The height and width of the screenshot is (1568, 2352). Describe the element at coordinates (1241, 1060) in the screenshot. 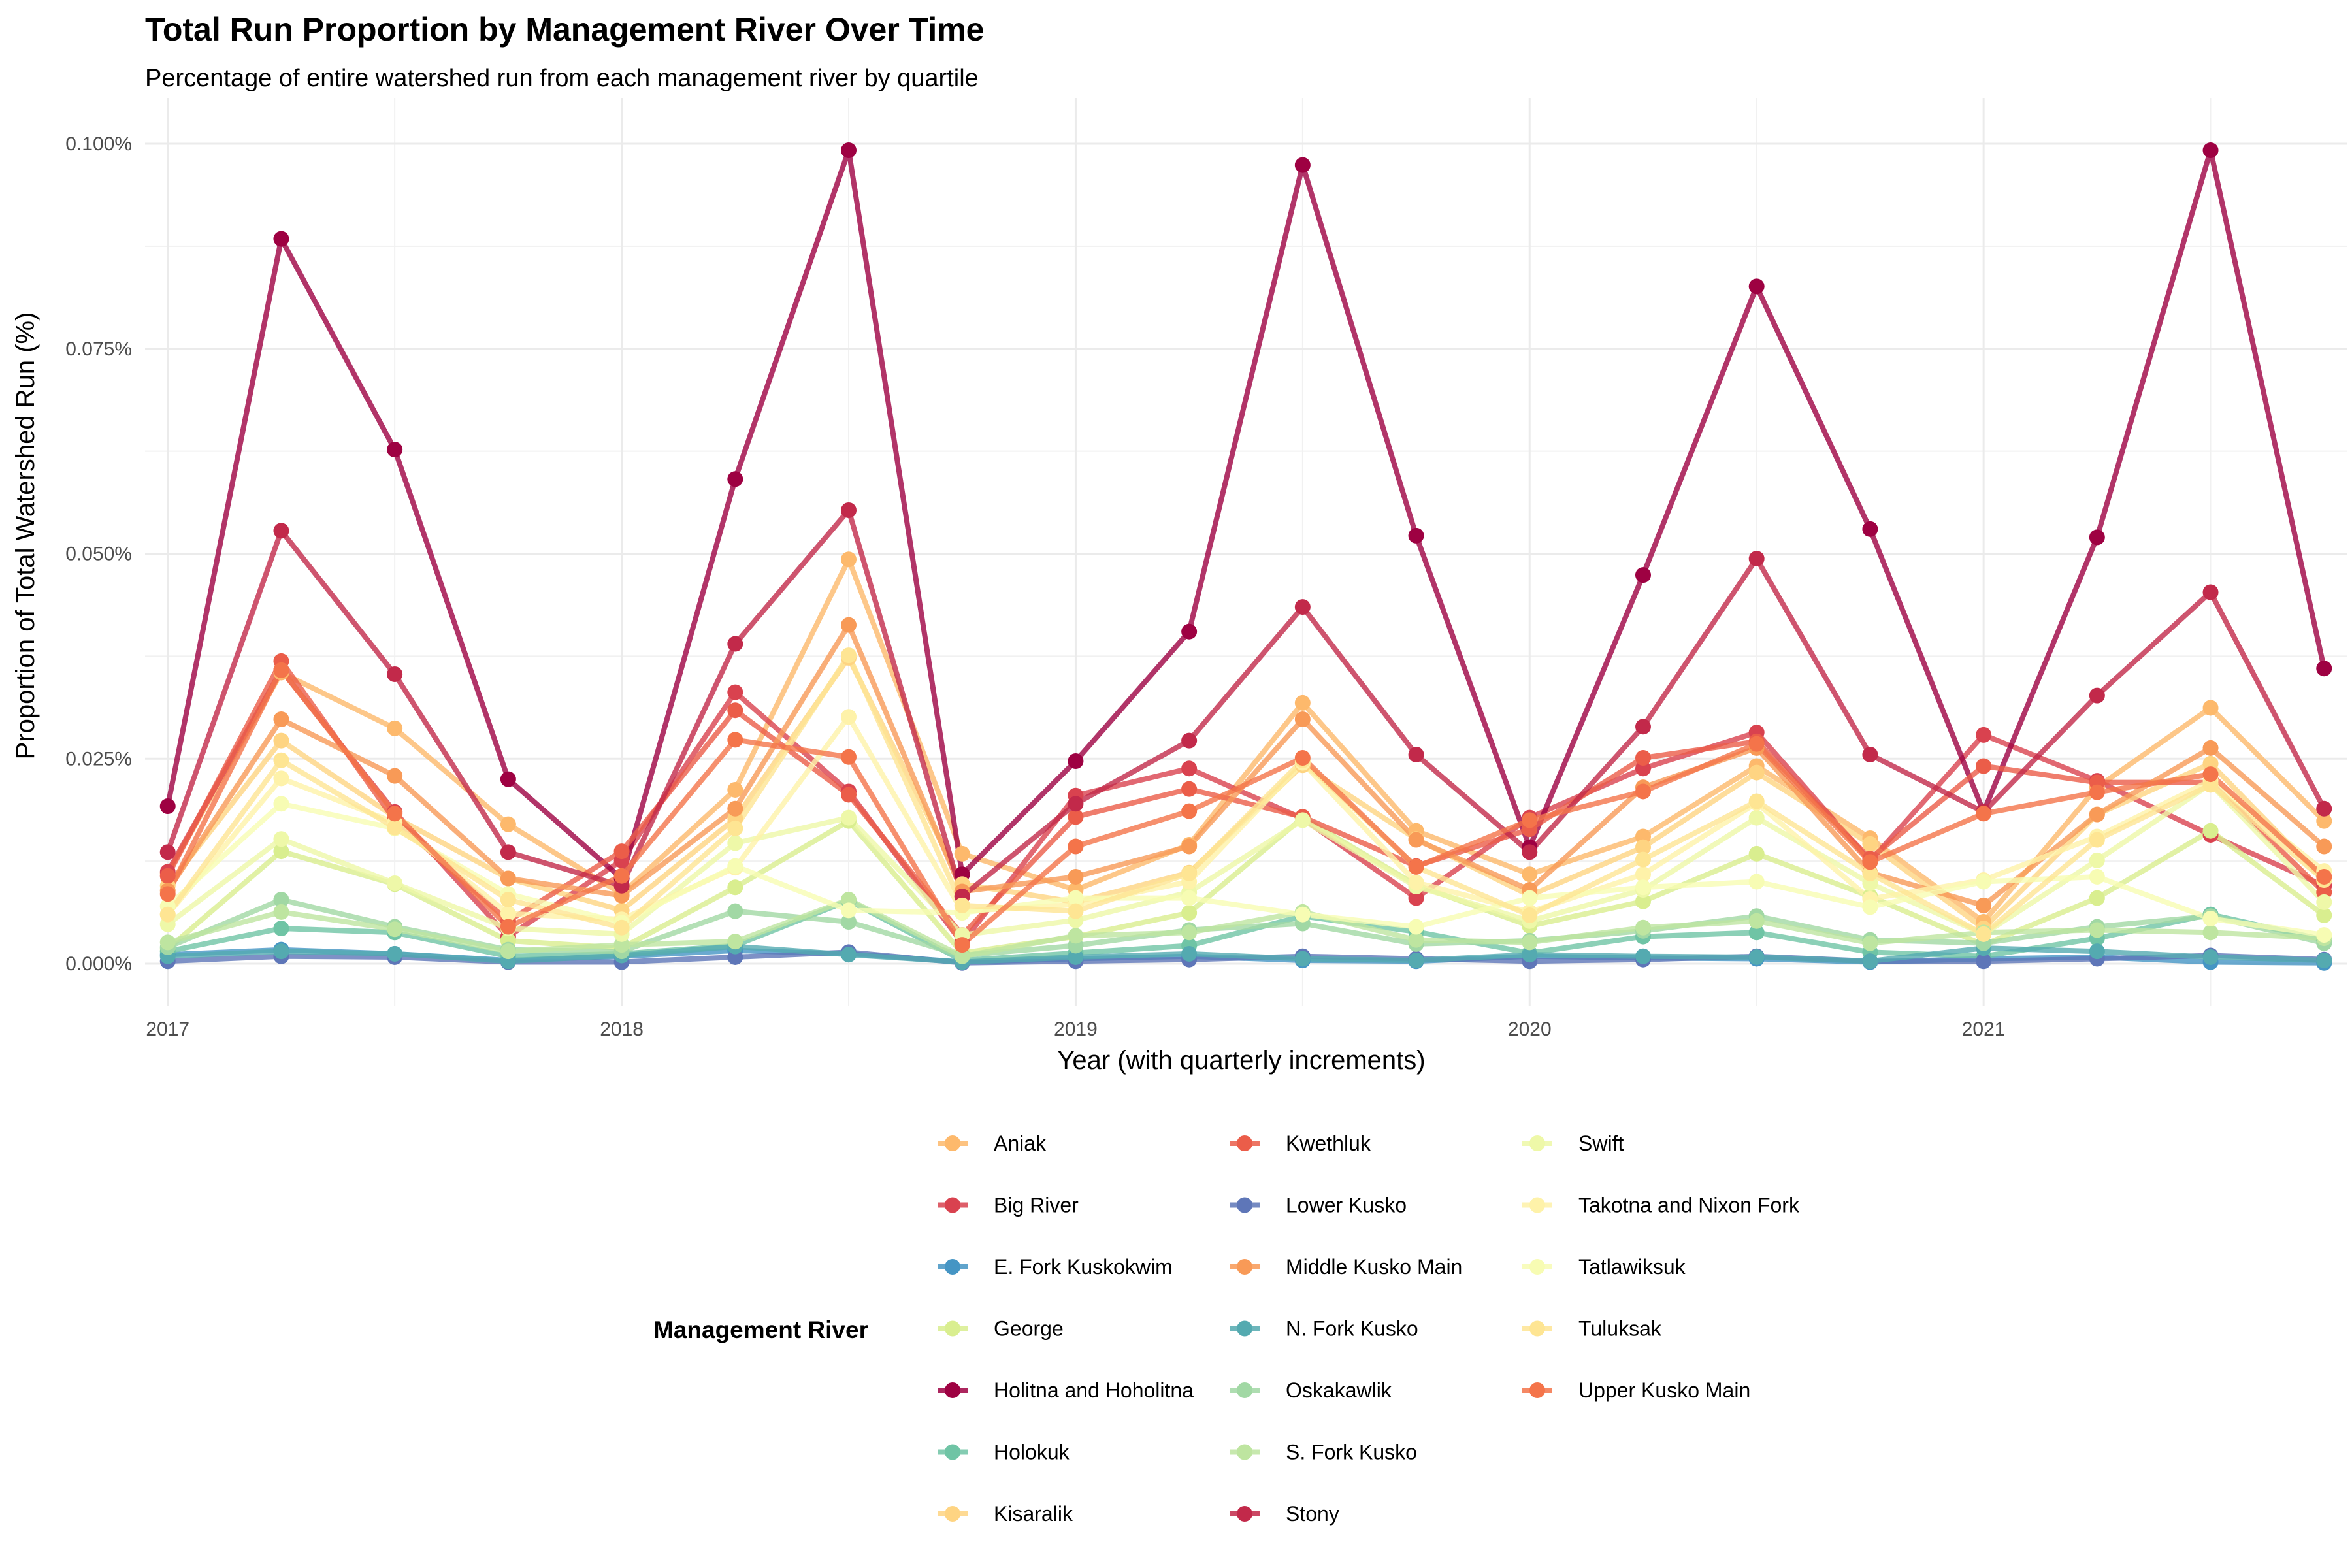

I see `x-axis-label: Year (with quarterly increments)` at that location.